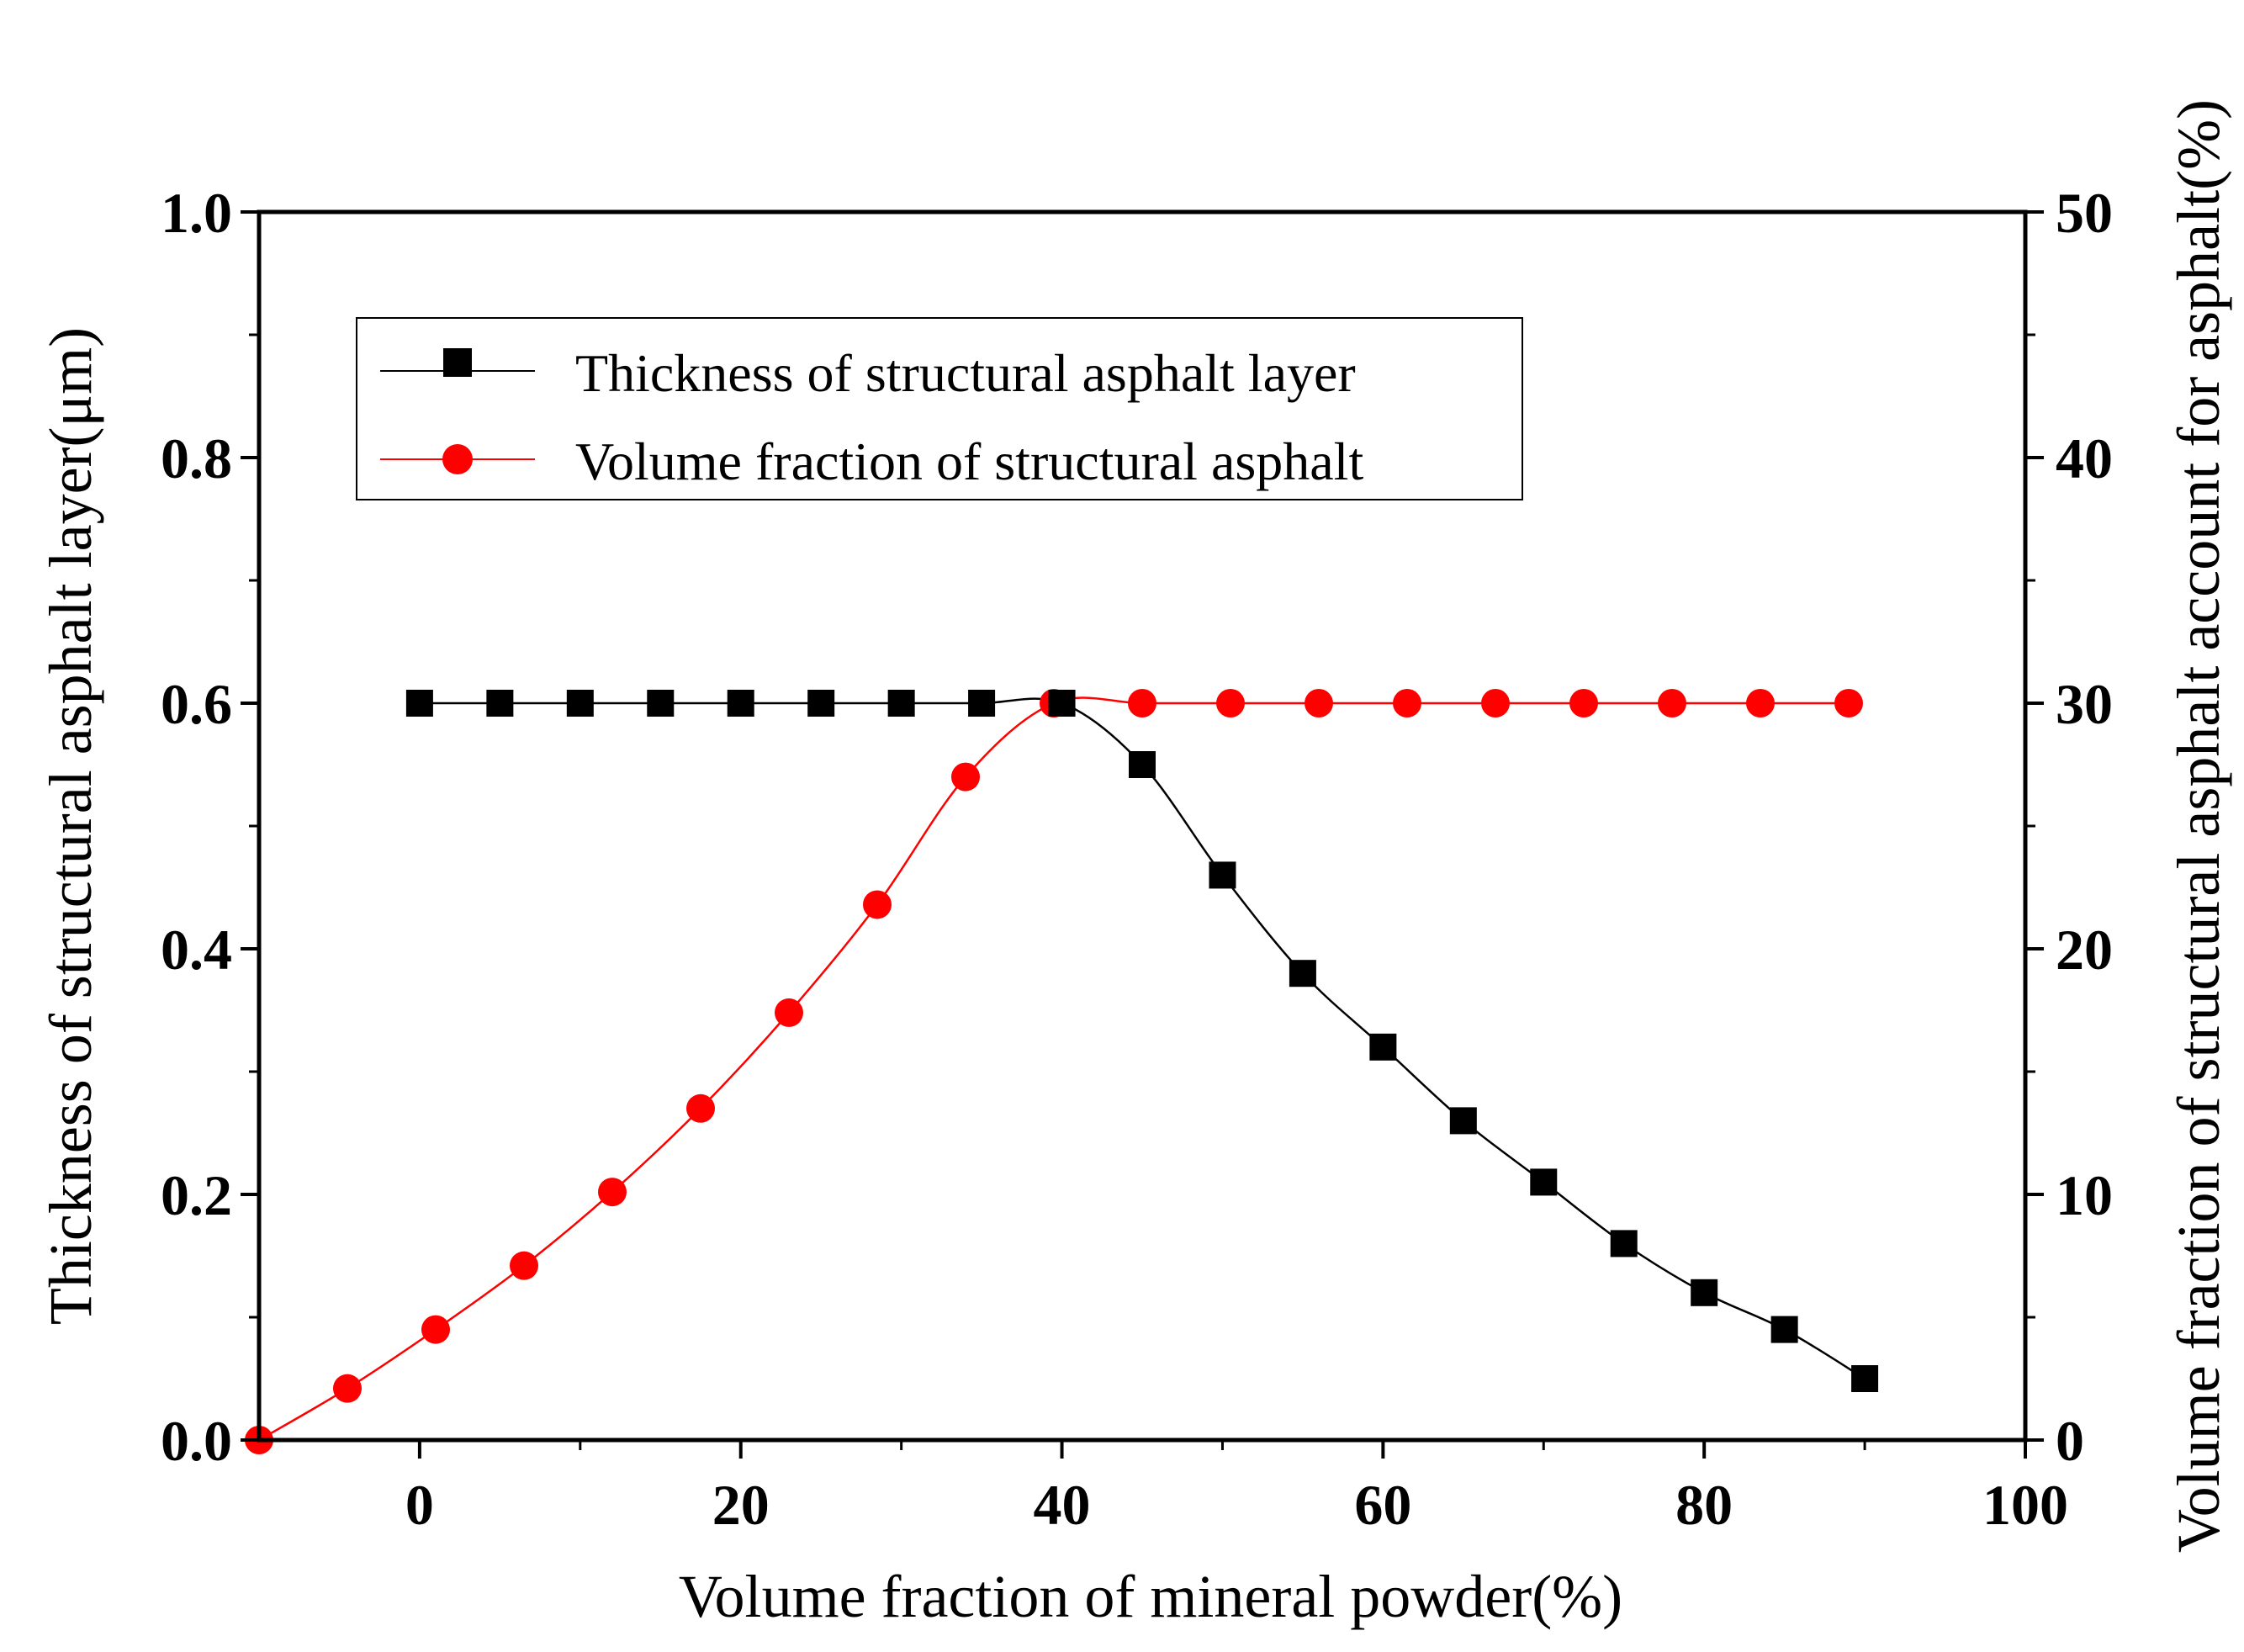  I want to click on legend-marker-circle, so click(457, 459).